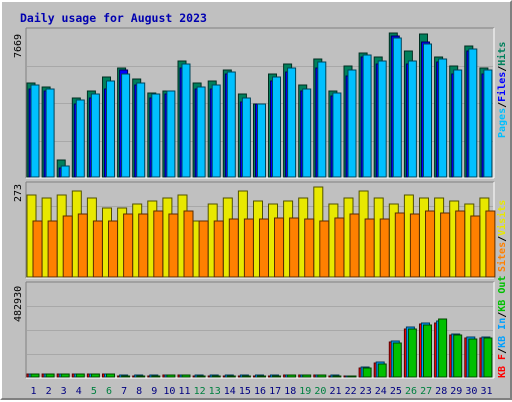  Describe the element at coordinates (154, 391) in the screenshot. I see `day-label-9: 9` at that location.